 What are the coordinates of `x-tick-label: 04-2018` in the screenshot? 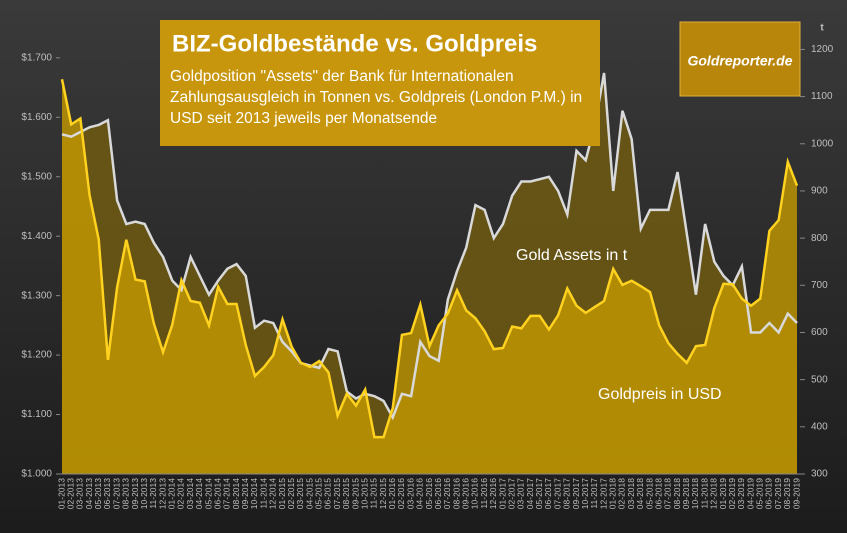 It's located at (640, 493).